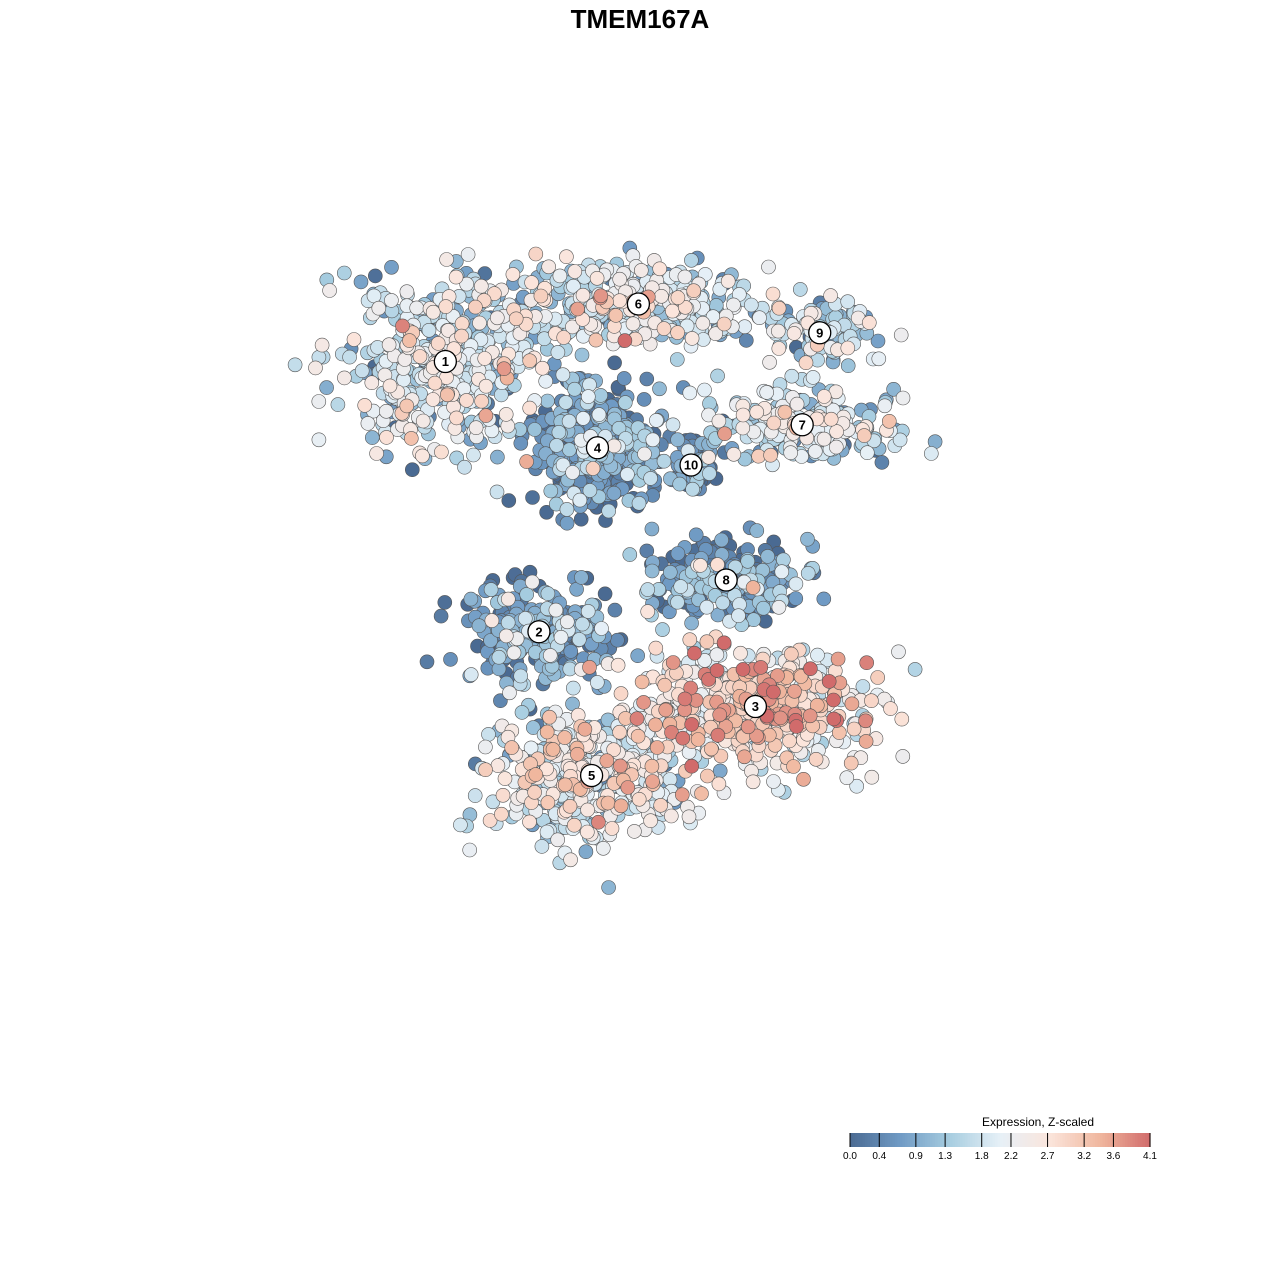 The height and width of the screenshot is (1280, 1280). What do you see at coordinates (640, 19) in the screenshot?
I see `chart-title: TMEM167A` at bounding box center [640, 19].